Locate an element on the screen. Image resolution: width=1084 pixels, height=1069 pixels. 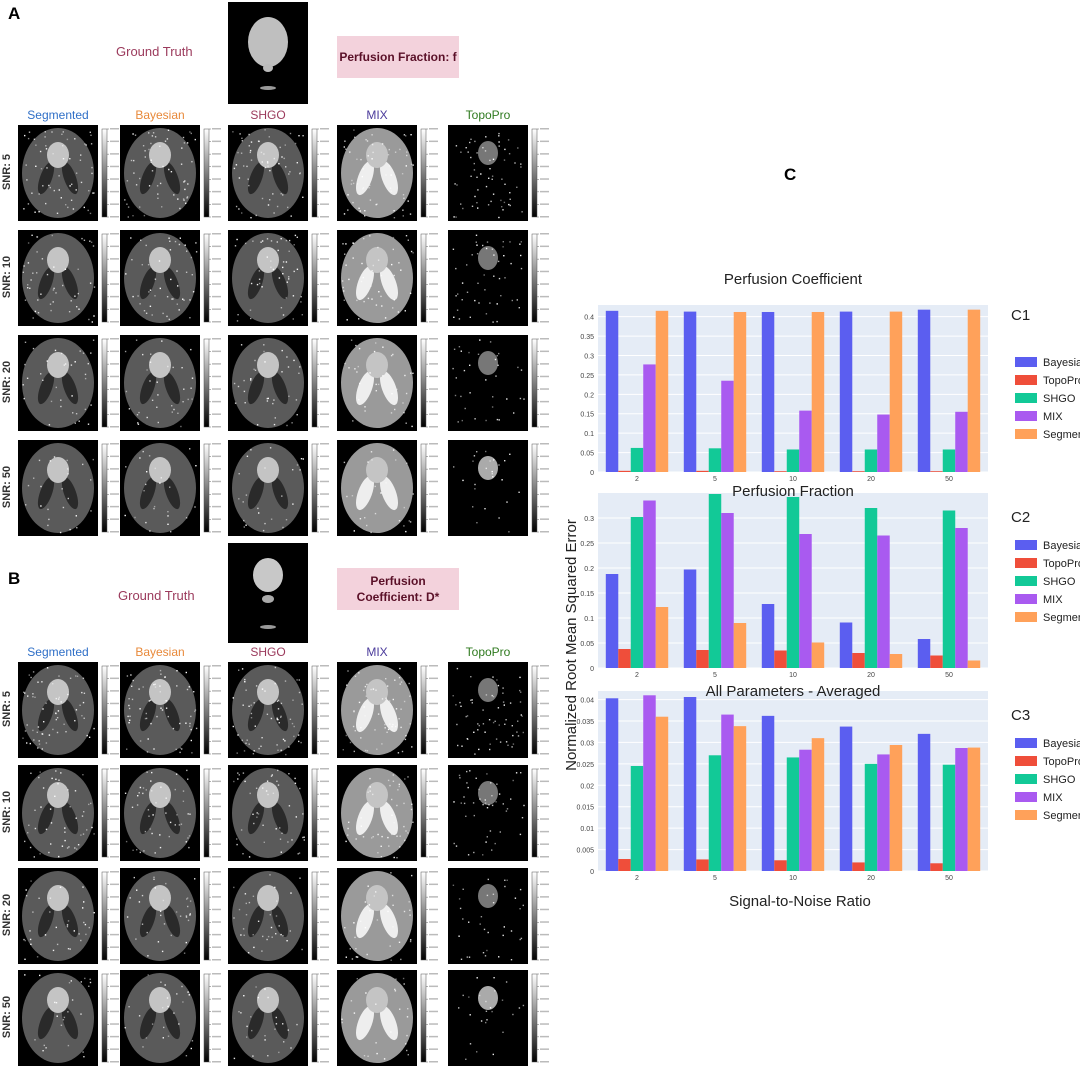
method-header-topopro: TopoPro is located at coordinates (488, 652).